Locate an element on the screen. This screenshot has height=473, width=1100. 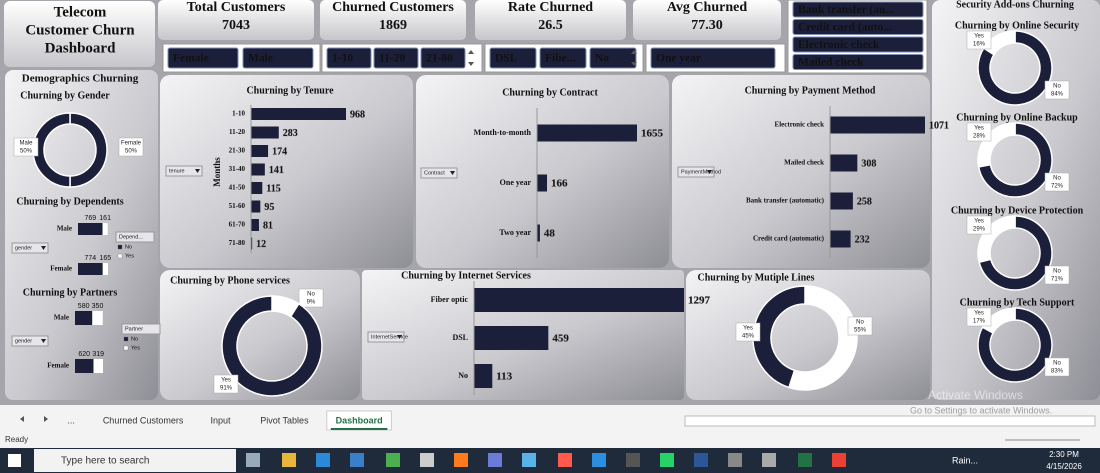
category-label: 41-50 is located at coordinates (237, 188).